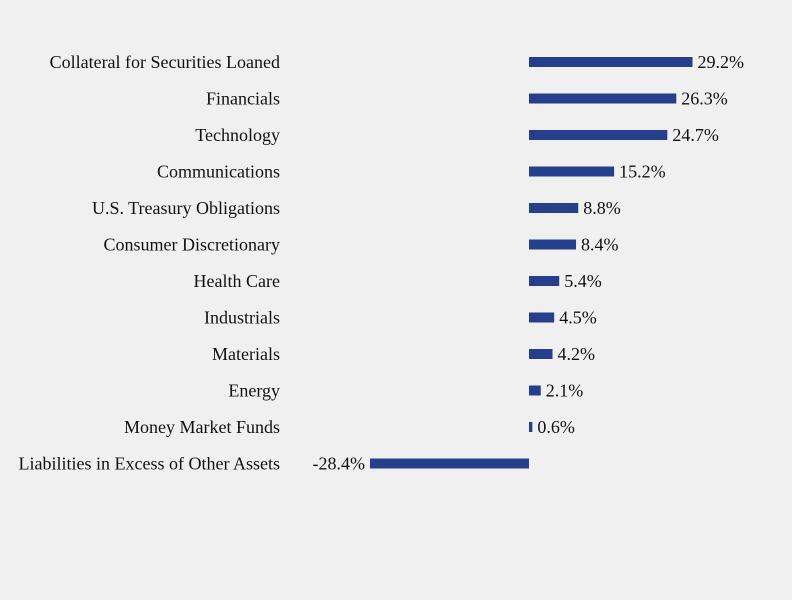 The image size is (792, 600). Describe the element at coordinates (642, 172) in the screenshot. I see `value-label-communications: 15.2%` at that location.